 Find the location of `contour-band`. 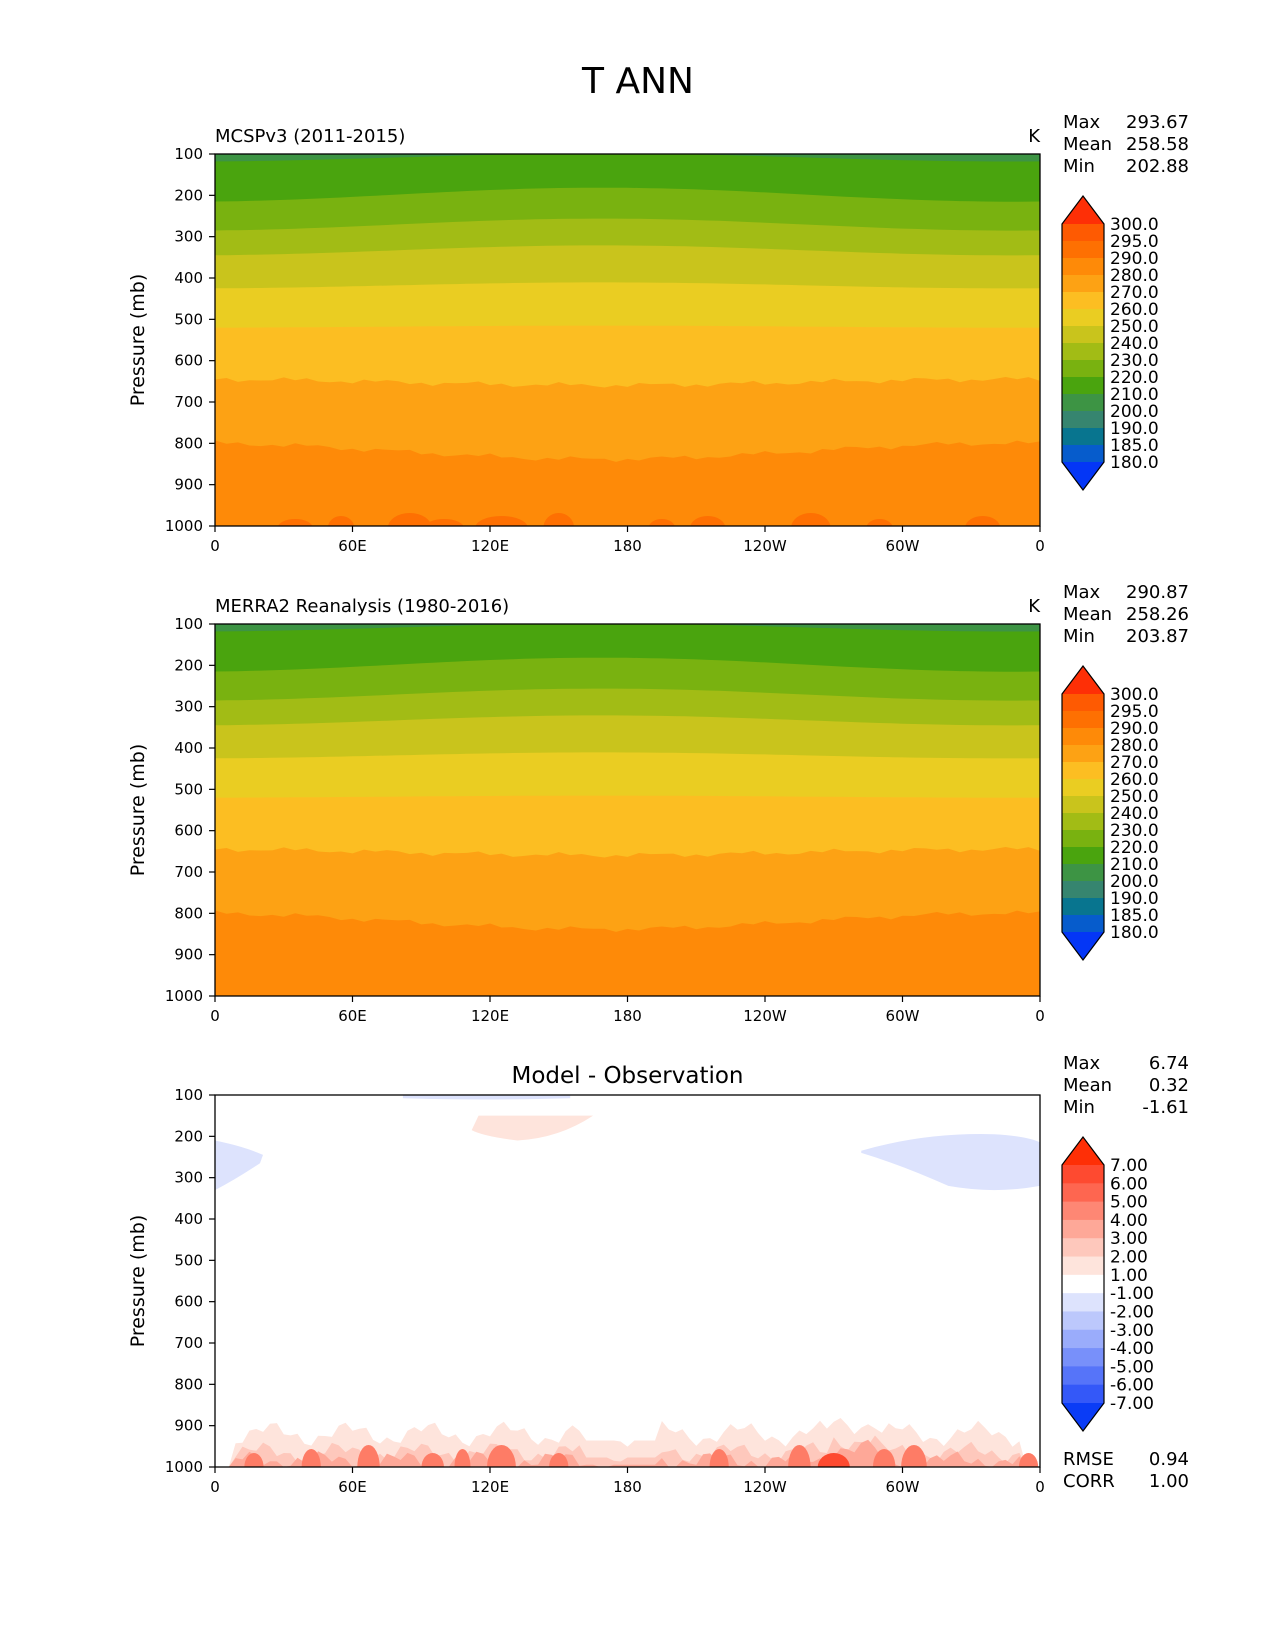

contour-band is located at coordinates (627, 483).